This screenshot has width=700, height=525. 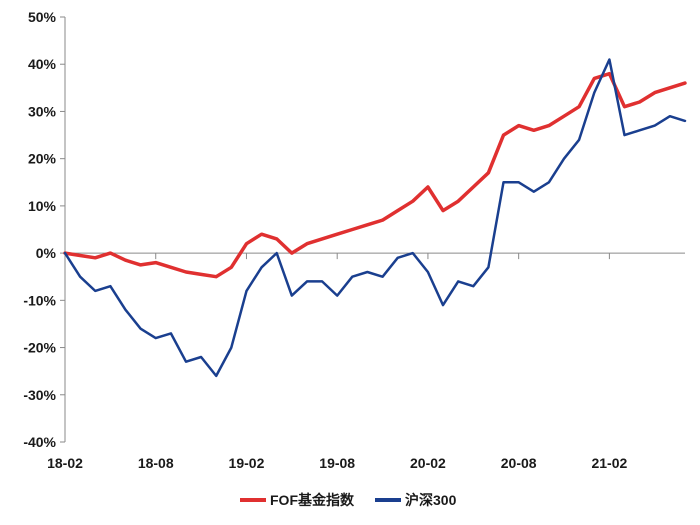 What do you see at coordinates (247, 463) in the screenshot?
I see `x-tick-label: 19-02` at bounding box center [247, 463].